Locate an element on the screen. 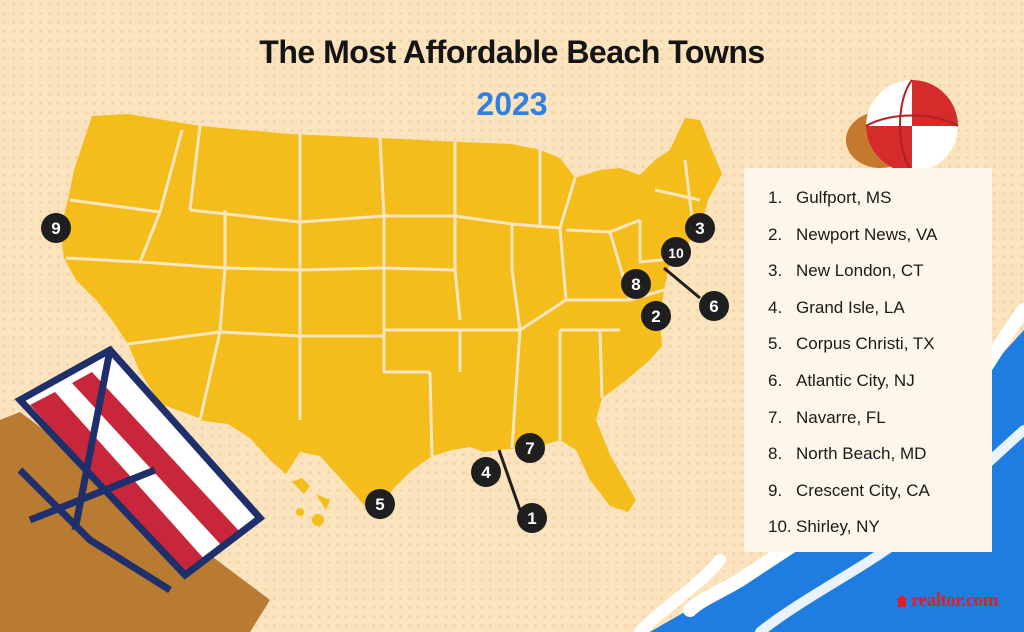  legend-item: 4. Grand Isle, LA is located at coordinates (868, 308).